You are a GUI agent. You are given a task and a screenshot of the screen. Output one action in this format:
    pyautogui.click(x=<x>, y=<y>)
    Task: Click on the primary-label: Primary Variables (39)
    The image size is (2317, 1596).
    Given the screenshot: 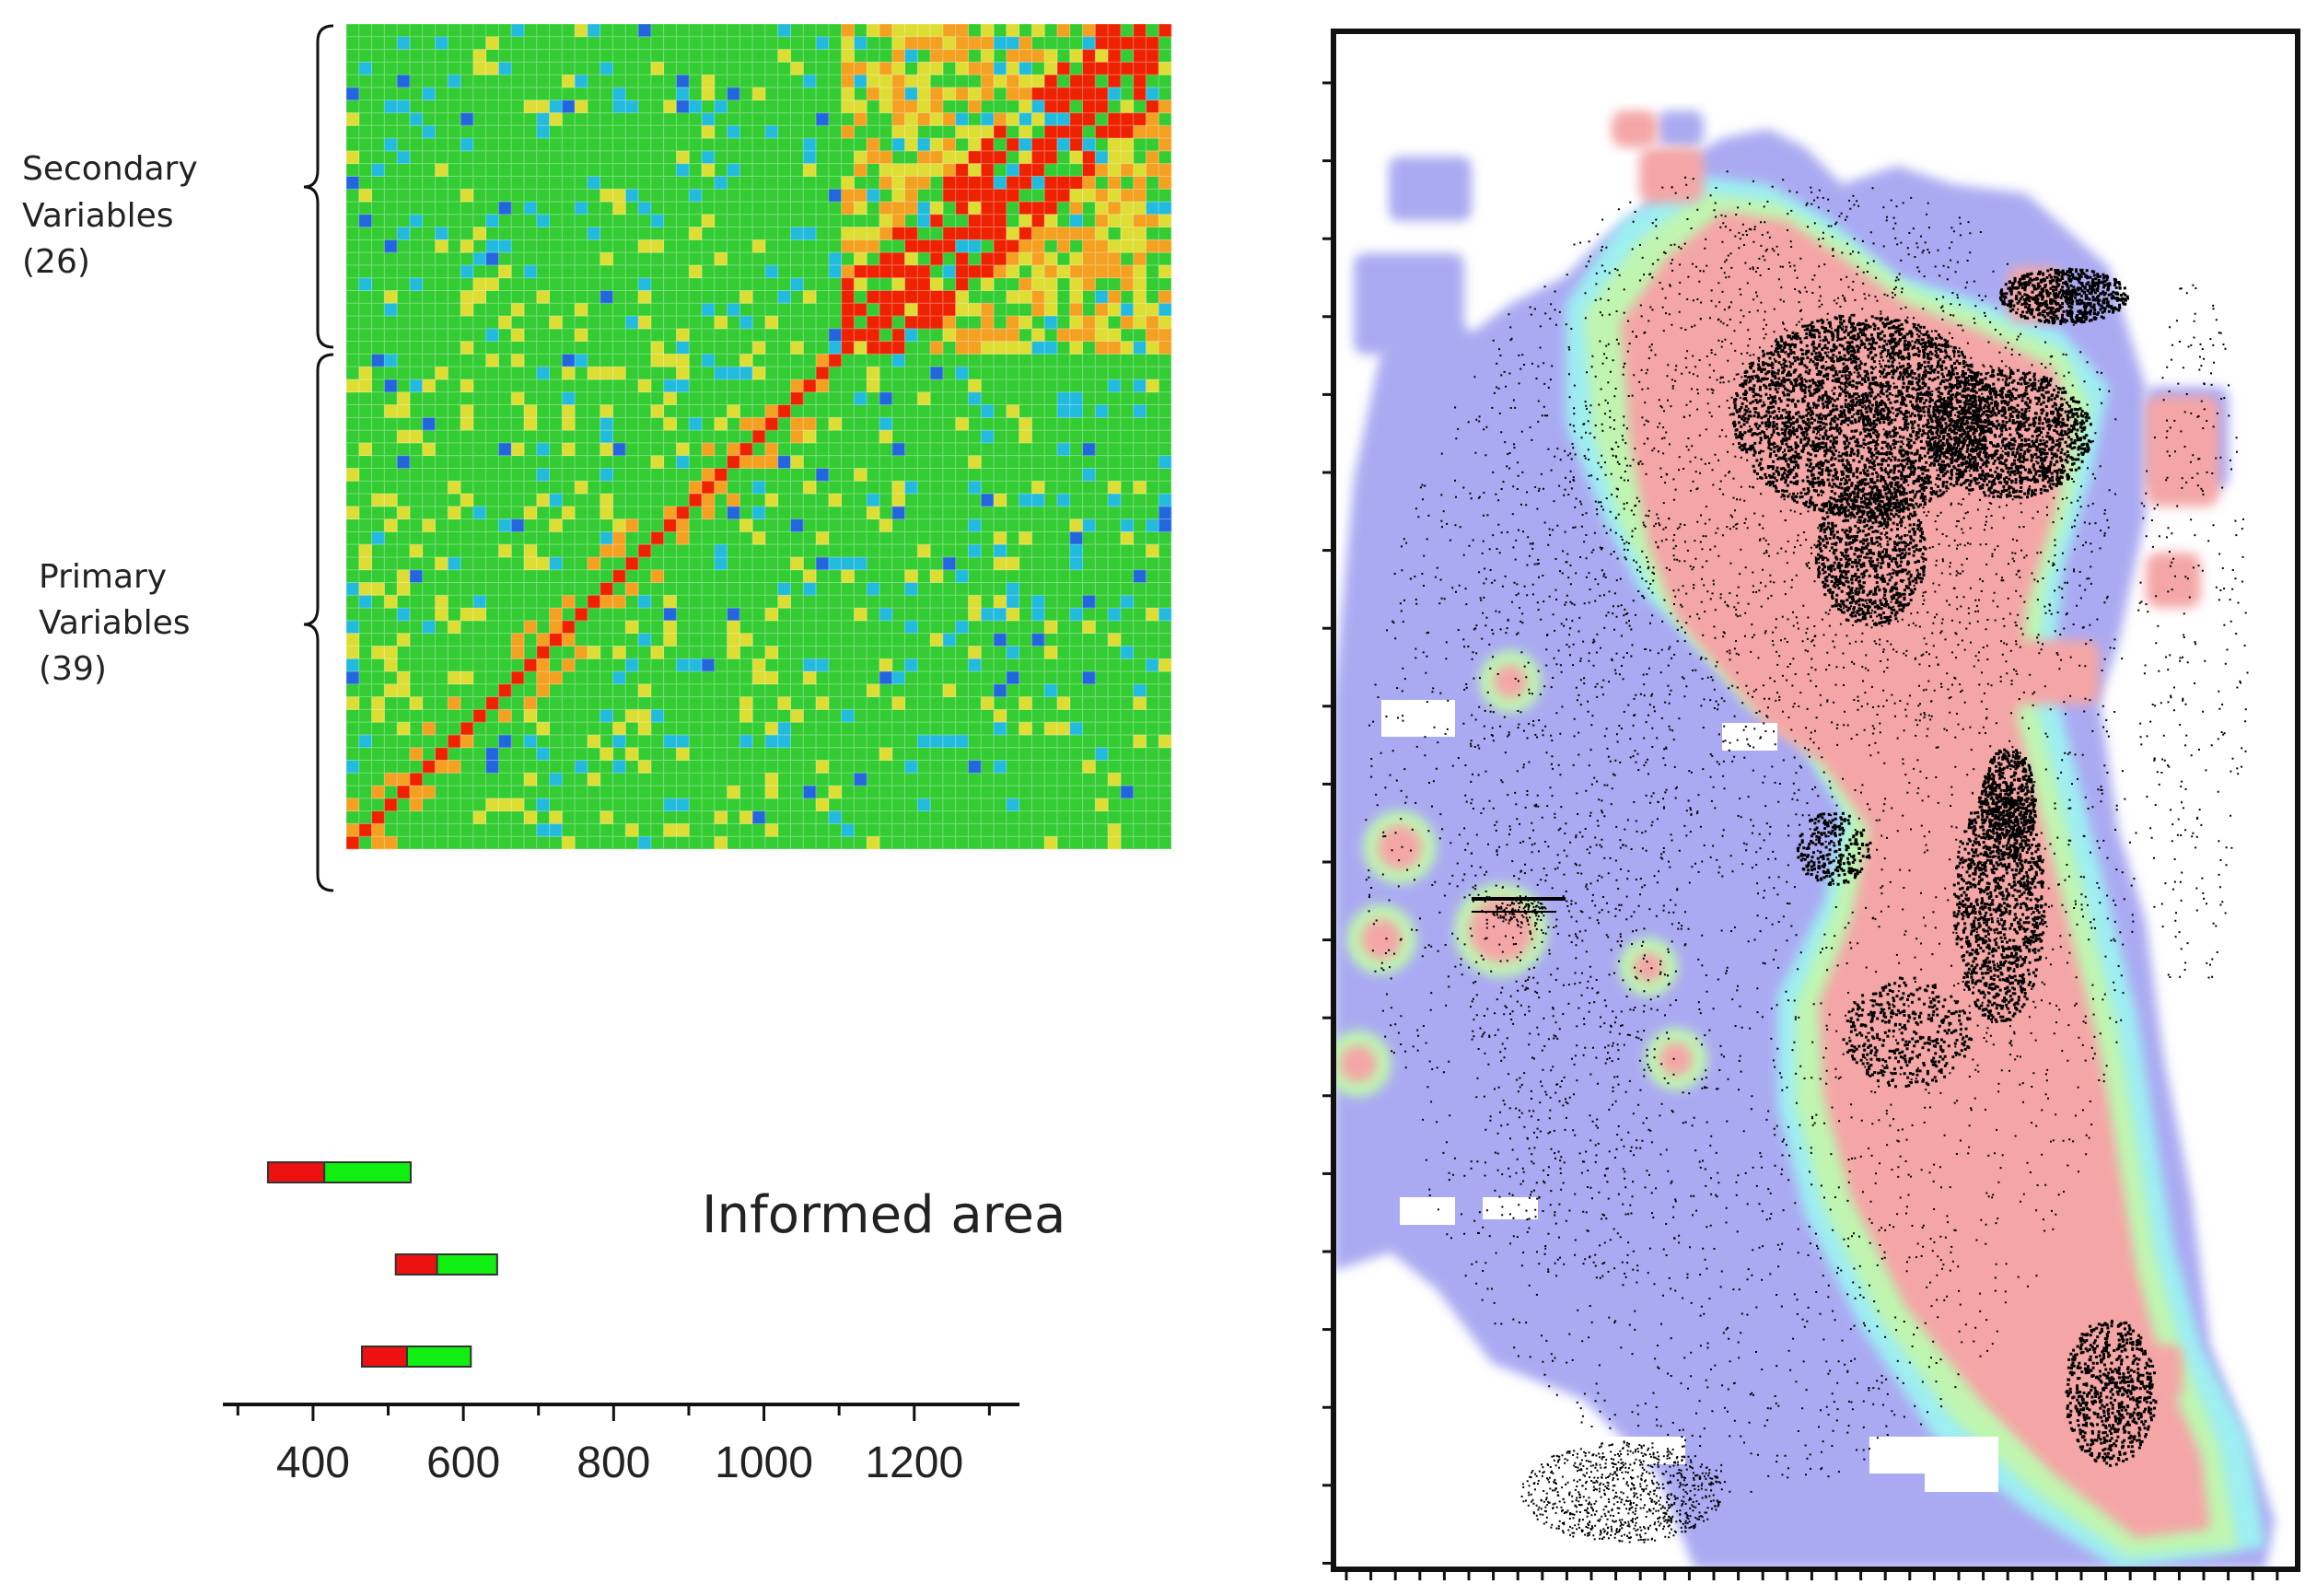 What is the action you would take?
    pyautogui.click(x=120, y=623)
    